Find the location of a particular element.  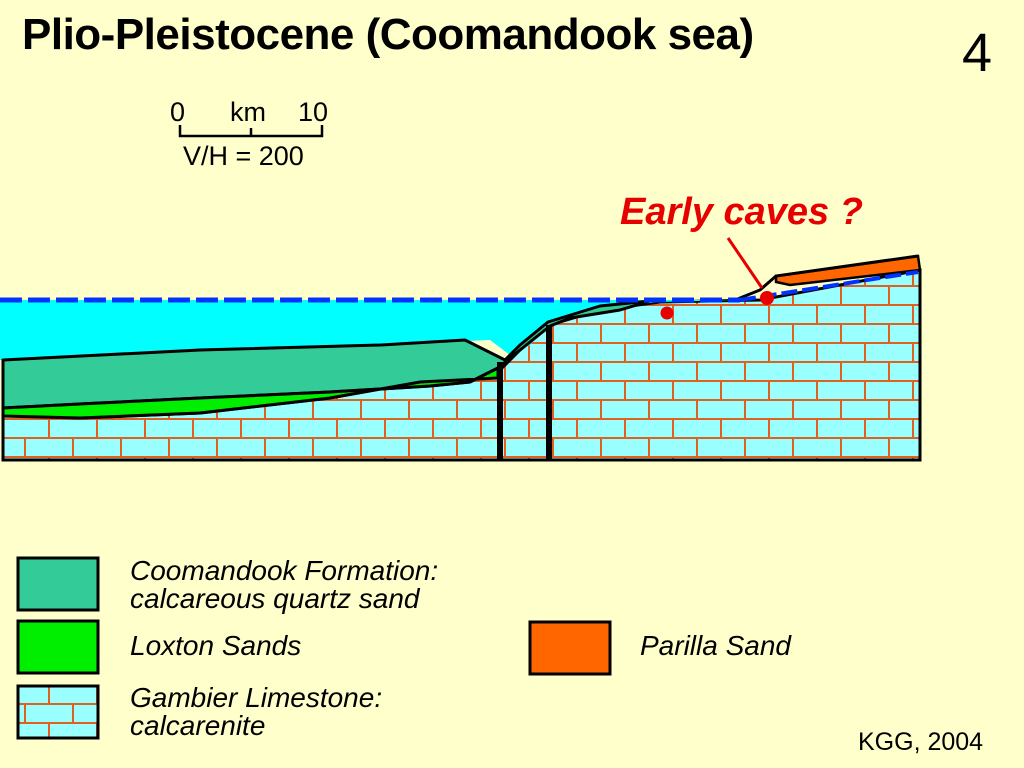

legend-loxton-line1: Loxton Sands is located at coordinates (216, 645).